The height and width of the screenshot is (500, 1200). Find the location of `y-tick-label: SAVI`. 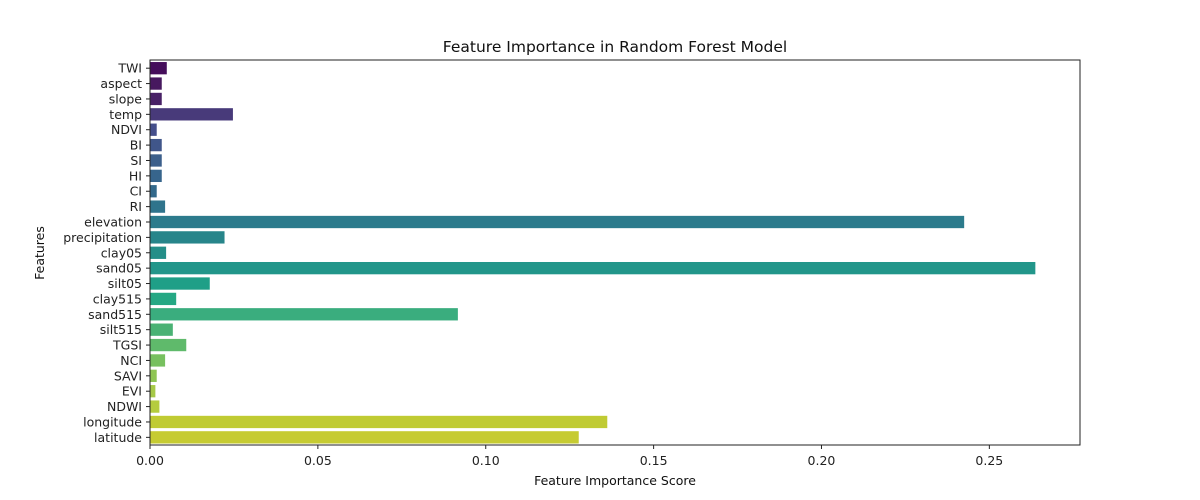

y-tick-label: SAVI is located at coordinates (128, 375).